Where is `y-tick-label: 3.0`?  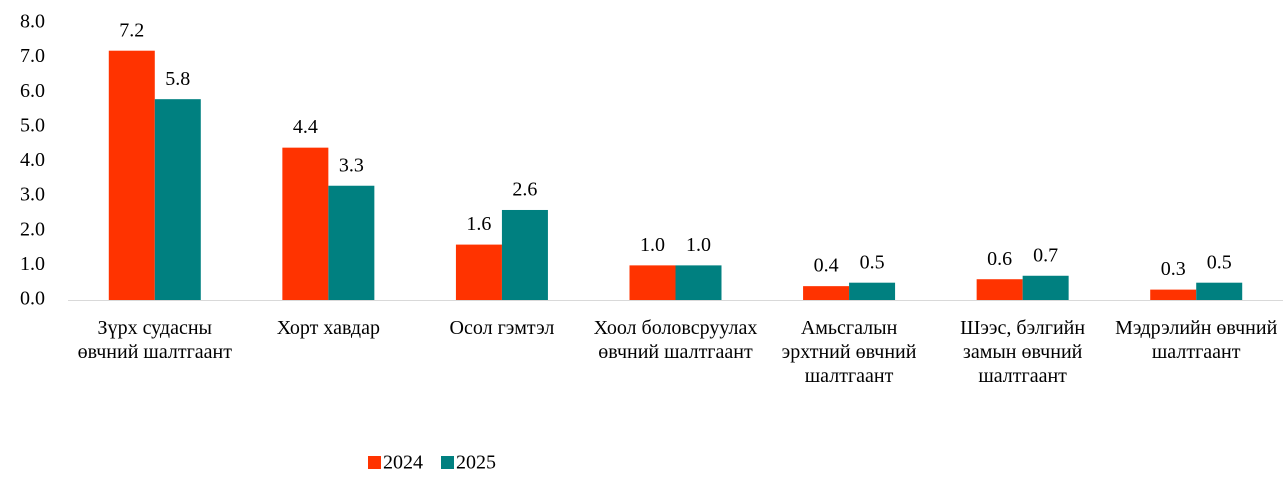
y-tick-label: 3.0 is located at coordinates (32, 195).